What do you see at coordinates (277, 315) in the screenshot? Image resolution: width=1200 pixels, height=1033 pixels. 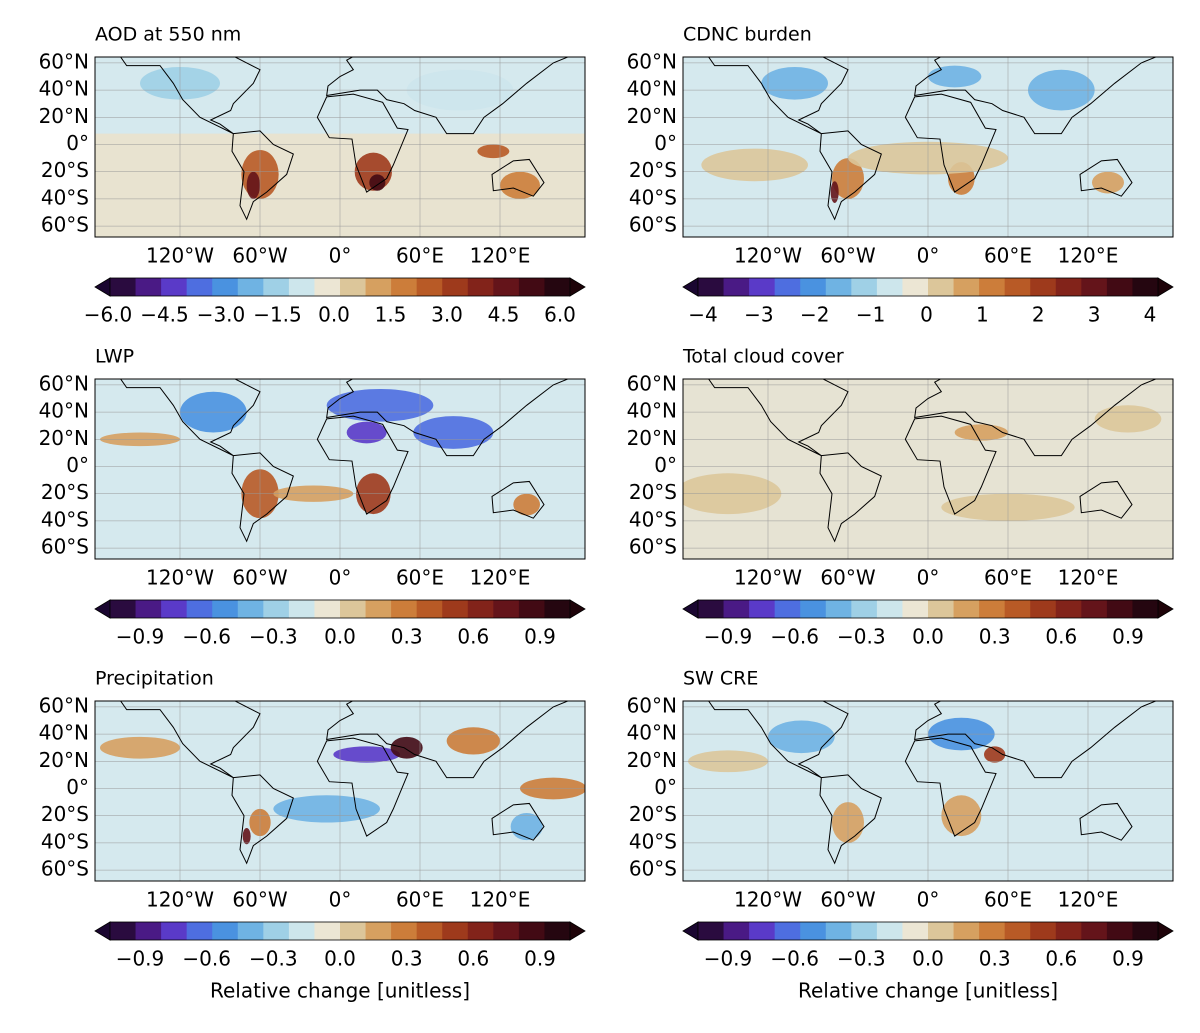 I see `colorbar-tick-label: −1.5` at bounding box center [277, 315].